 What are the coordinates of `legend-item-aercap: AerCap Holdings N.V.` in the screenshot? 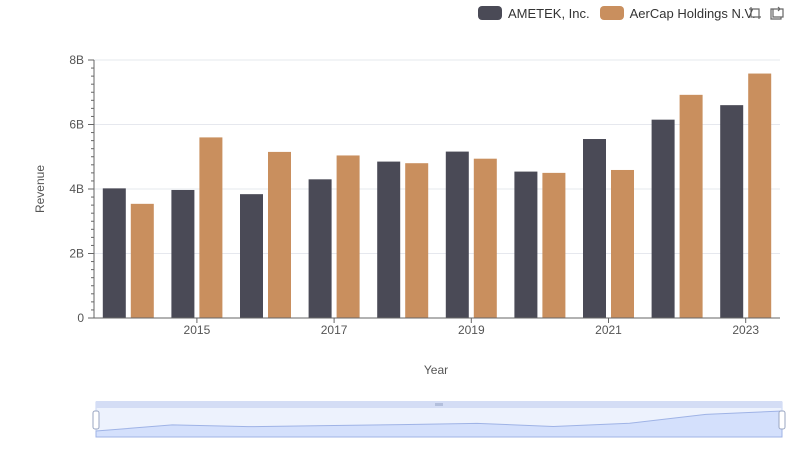 It's located at (677, 13).